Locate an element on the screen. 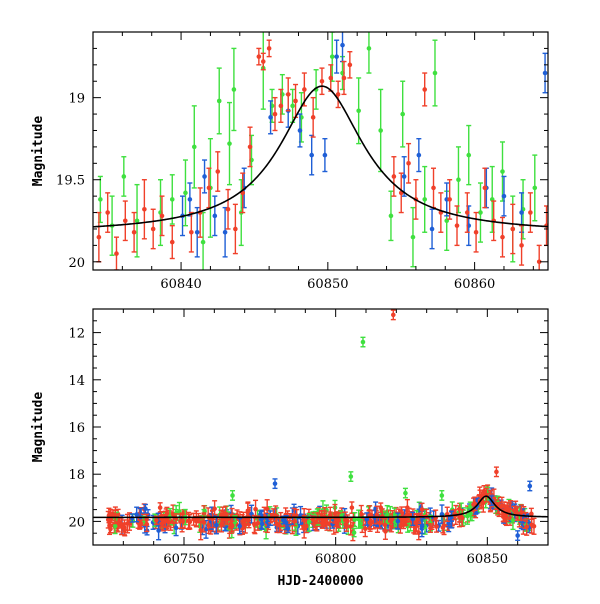  outlier-point-blue is located at coordinates (530, 486).